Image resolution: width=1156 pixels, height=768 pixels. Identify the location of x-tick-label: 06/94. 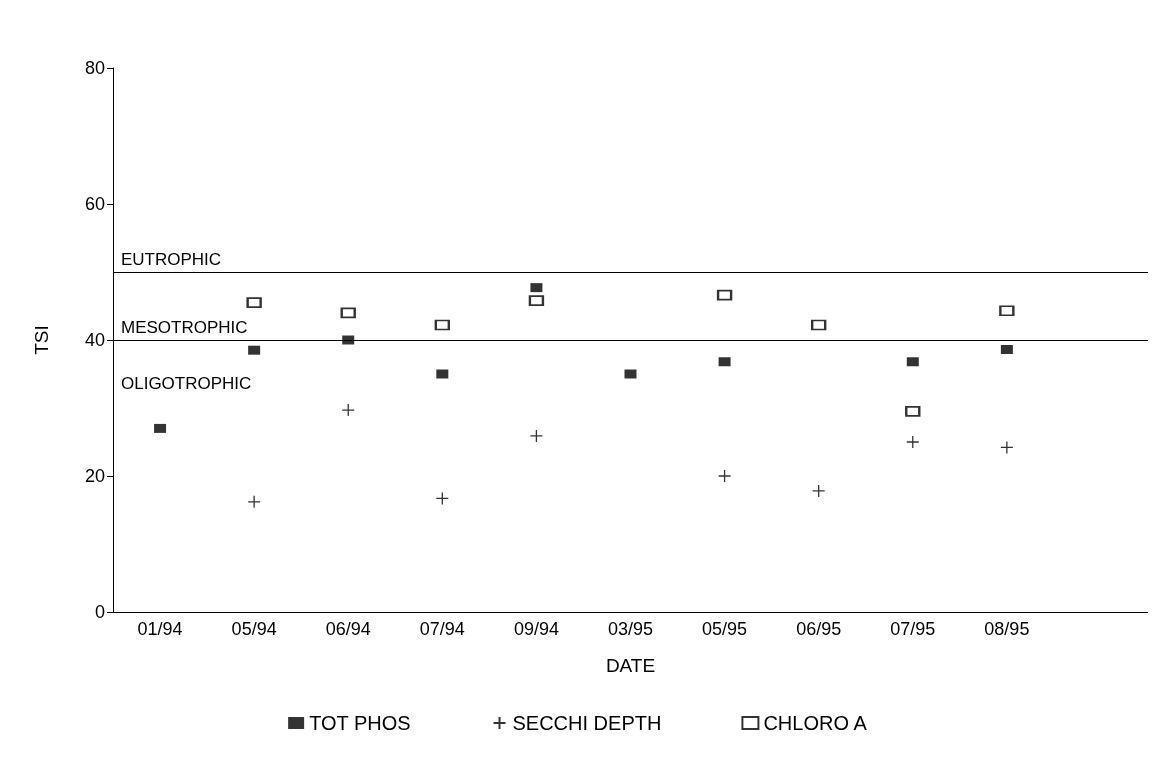
(348, 629).